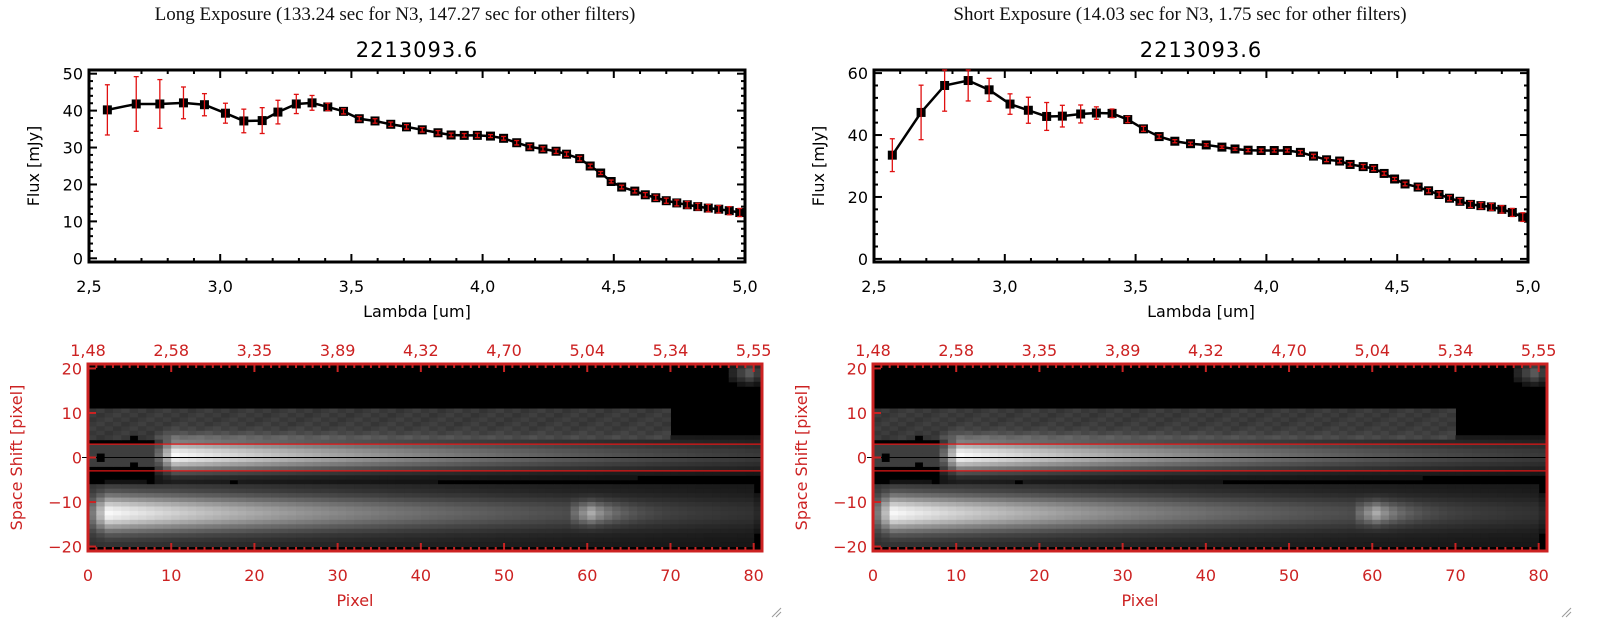 The height and width of the screenshot is (630, 1600). What do you see at coordinates (16, 458) in the screenshot?
I see `long-image-yaxis-title: Space Shift [pixel]` at bounding box center [16, 458].